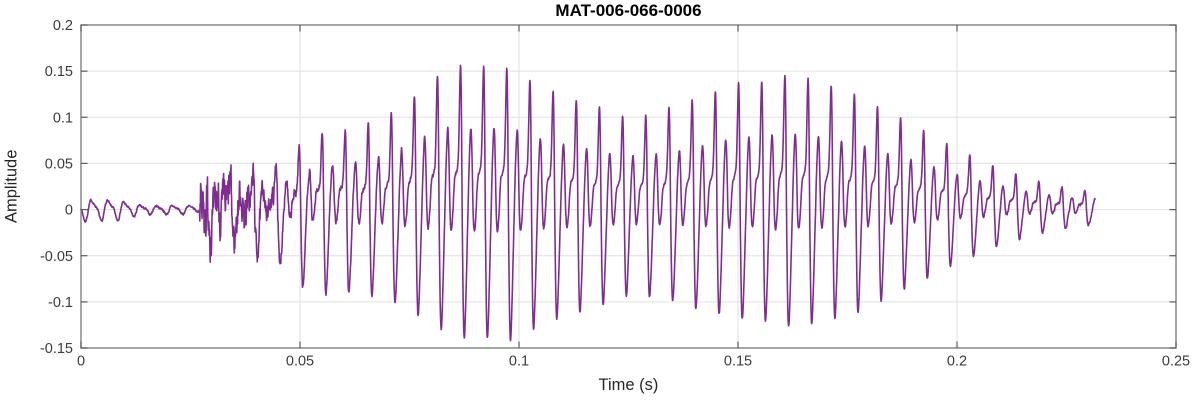  What do you see at coordinates (957, 362) in the screenshot?
I see `x-tick-label: 0.2` at bounding box center [957, 362].